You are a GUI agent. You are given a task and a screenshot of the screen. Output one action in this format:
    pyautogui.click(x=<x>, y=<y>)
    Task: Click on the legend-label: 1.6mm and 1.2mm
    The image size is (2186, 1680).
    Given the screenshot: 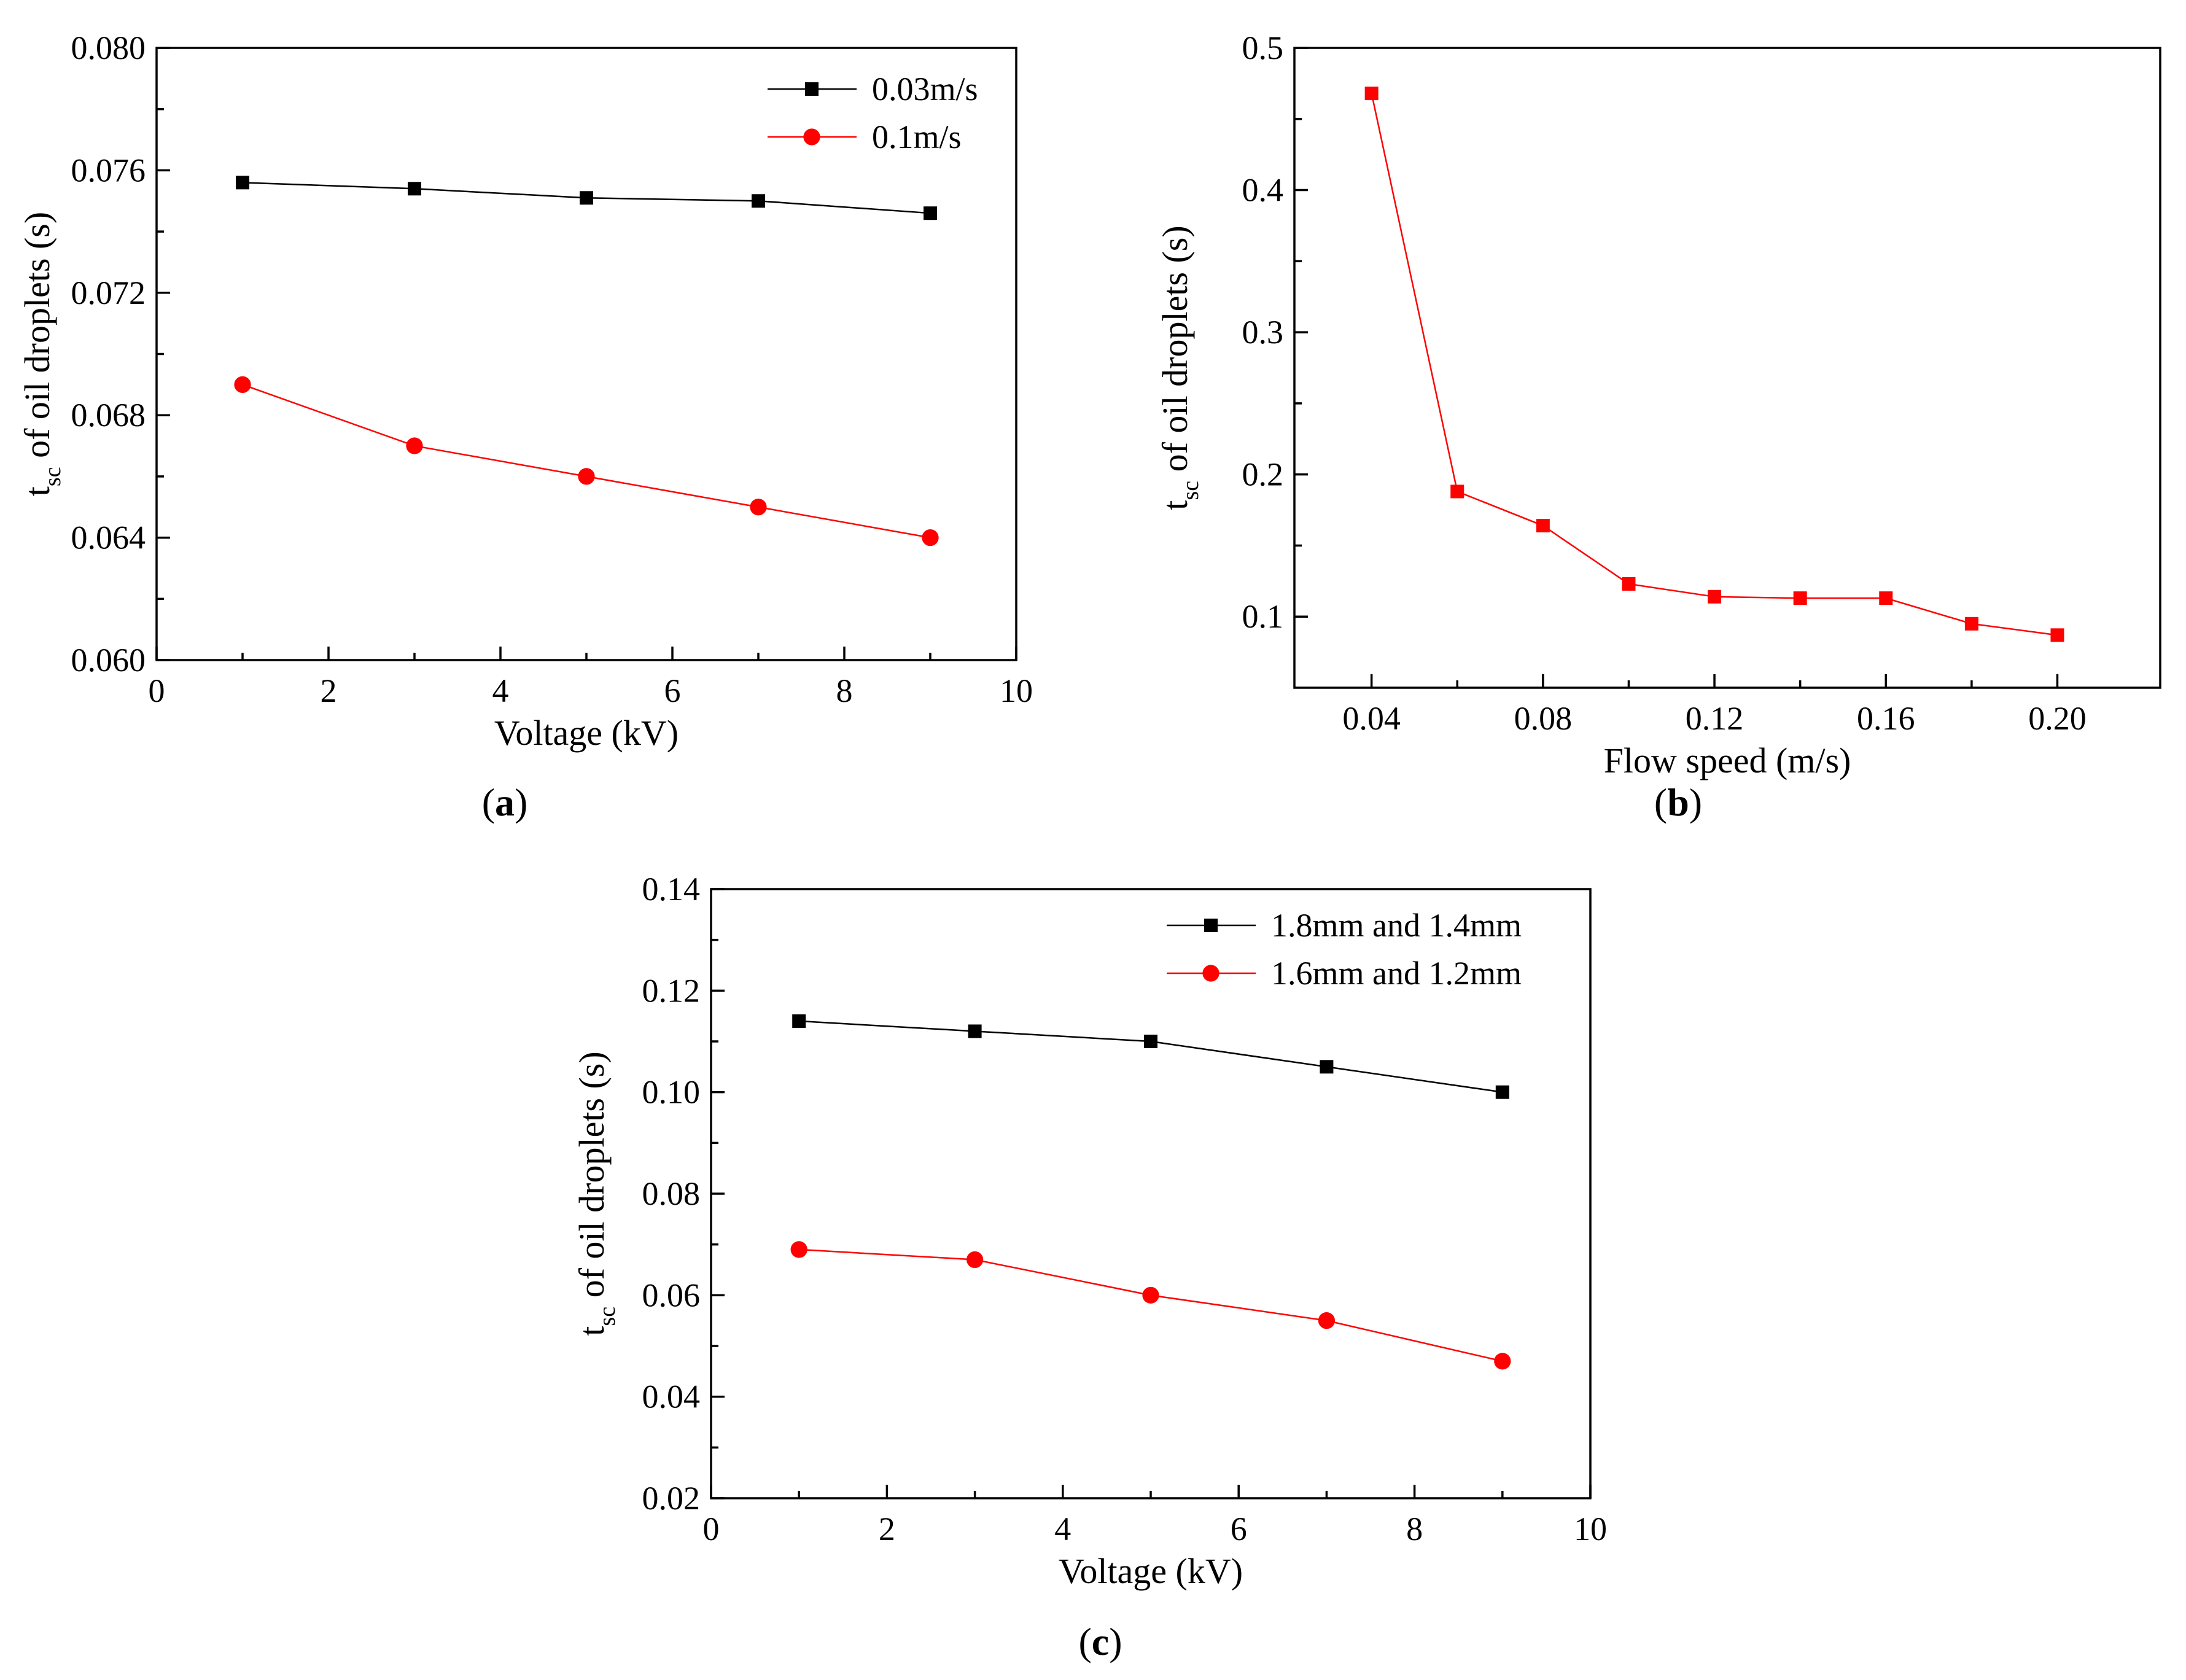 What is the action you would take?
    pyautogui.click(x=1396, y=973)
    